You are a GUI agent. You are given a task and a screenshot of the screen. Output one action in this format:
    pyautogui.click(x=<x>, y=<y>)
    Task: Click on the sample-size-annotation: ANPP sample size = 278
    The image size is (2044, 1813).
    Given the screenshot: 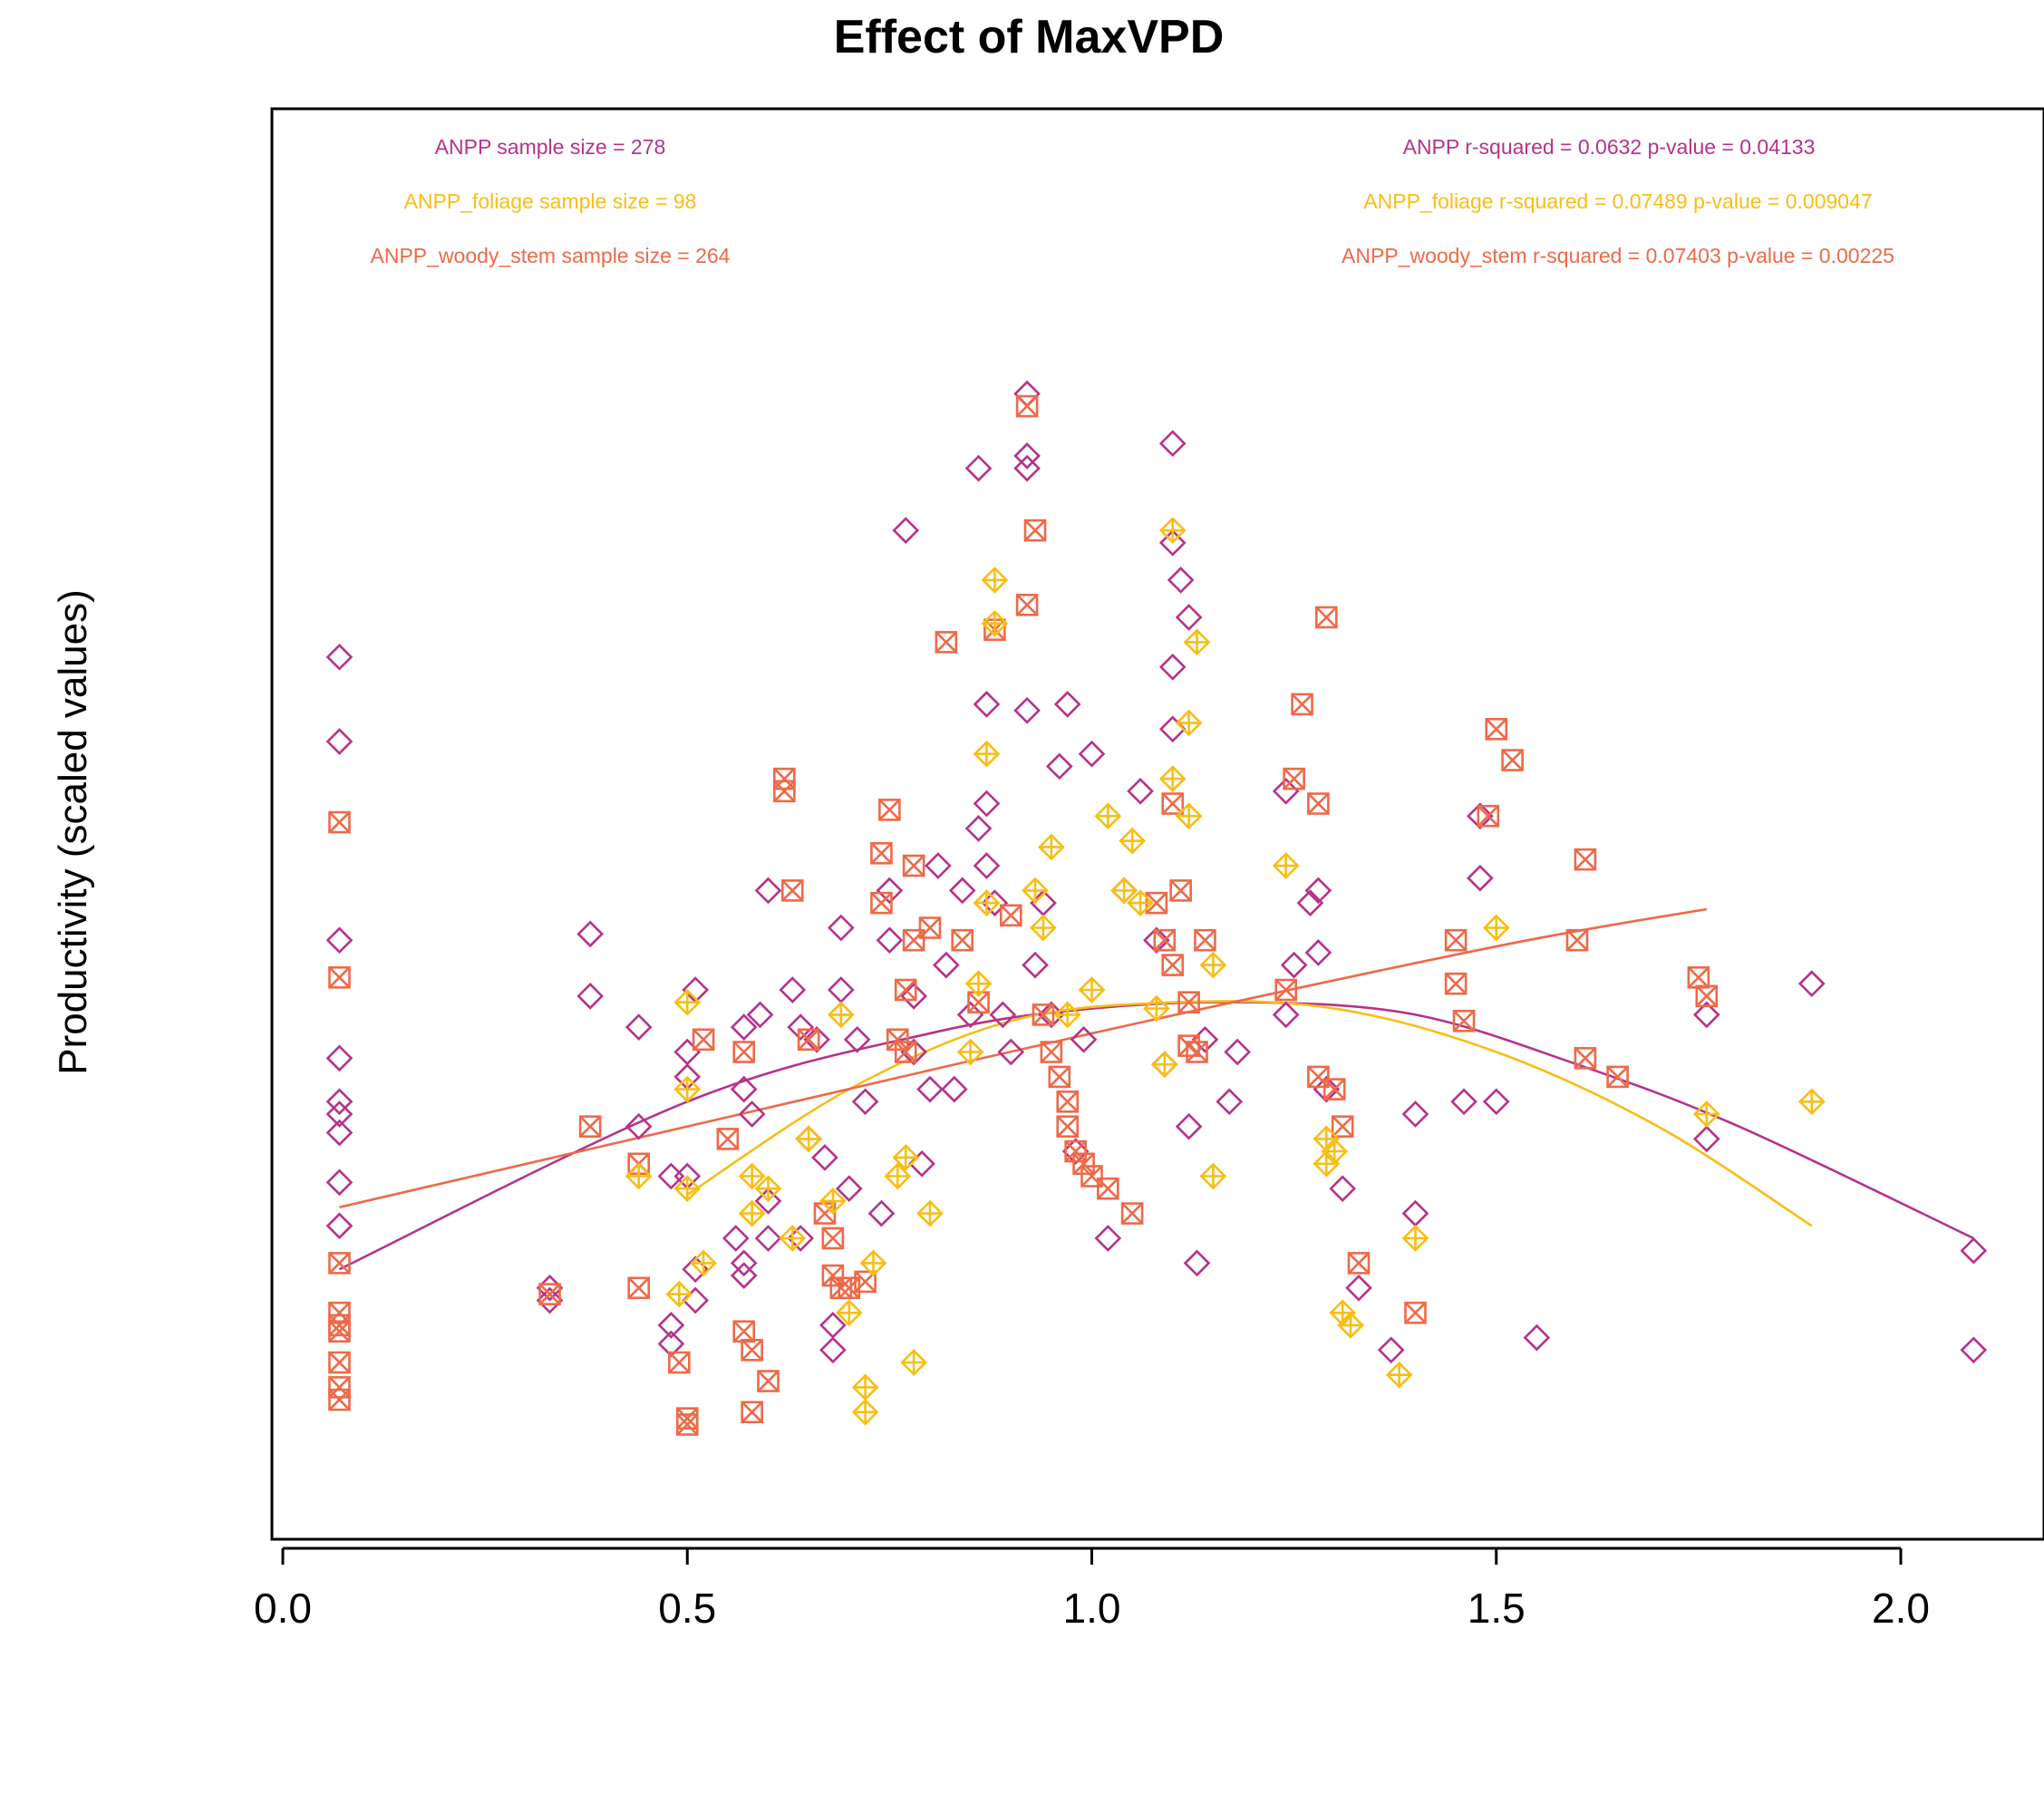 What is the action you would take?
    pyautogui.click(x=550, y=147)
    